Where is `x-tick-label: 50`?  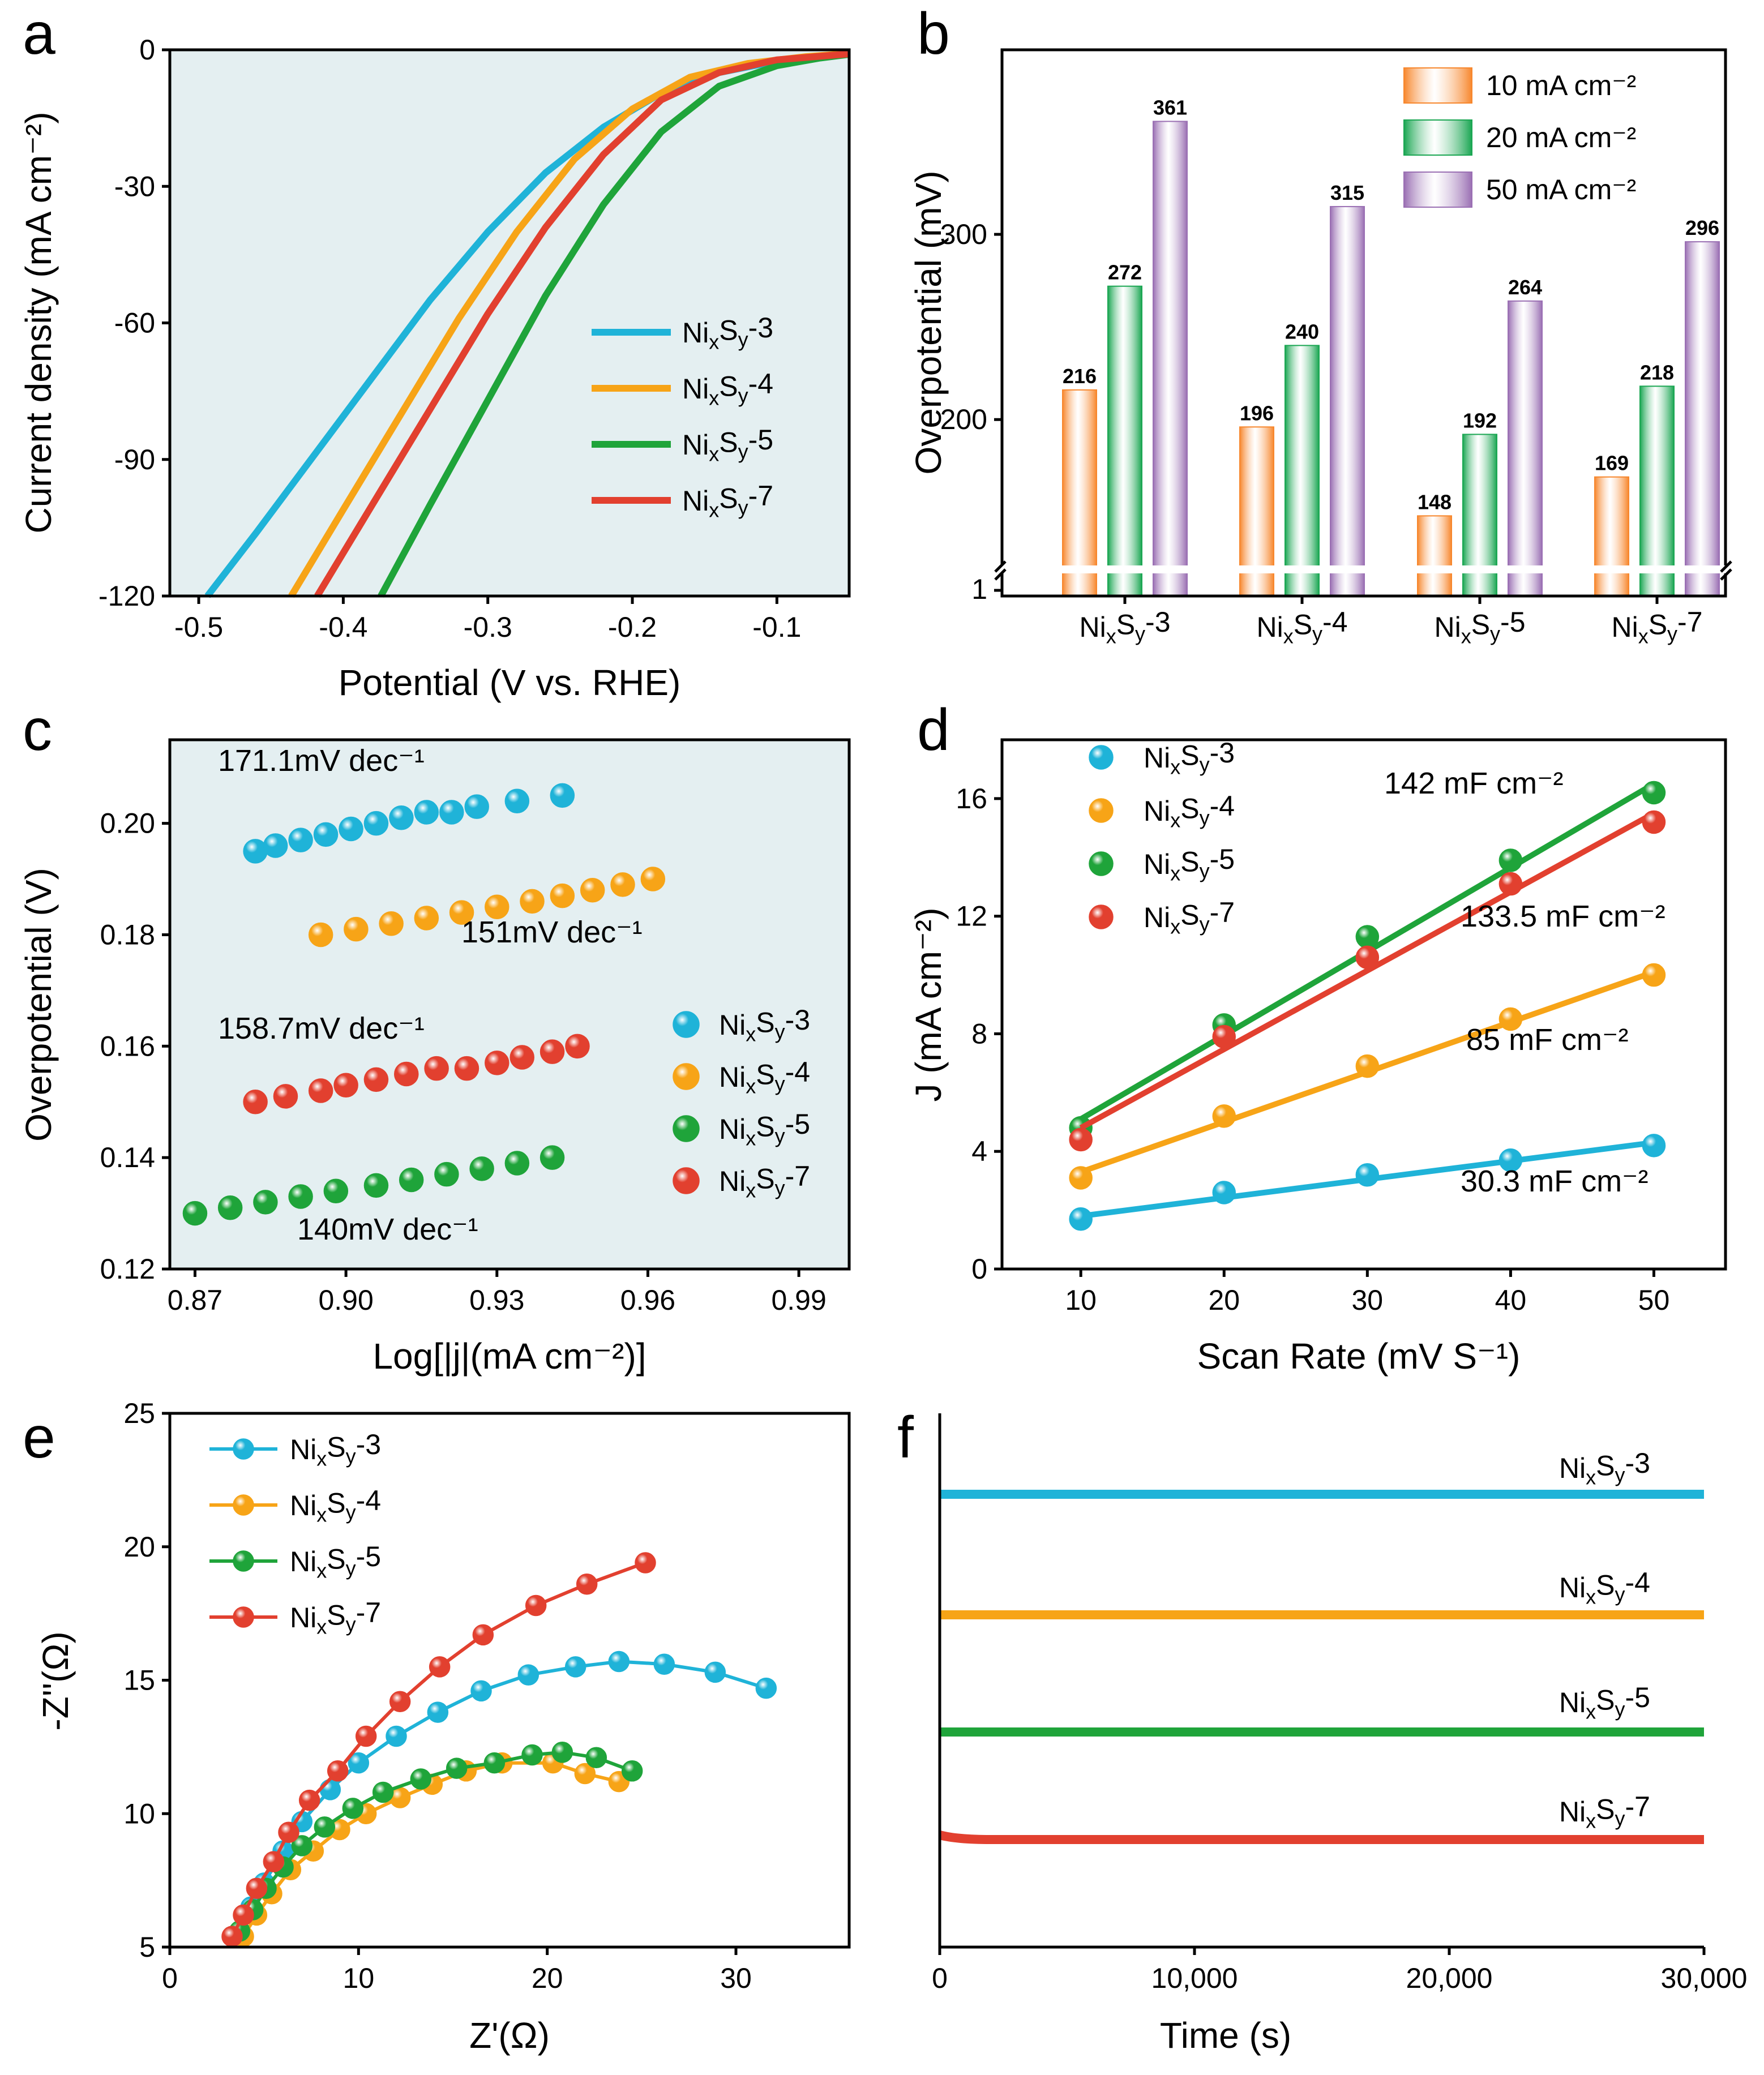 x-tick-label: 50 is located at coordinates (1654, 1300).